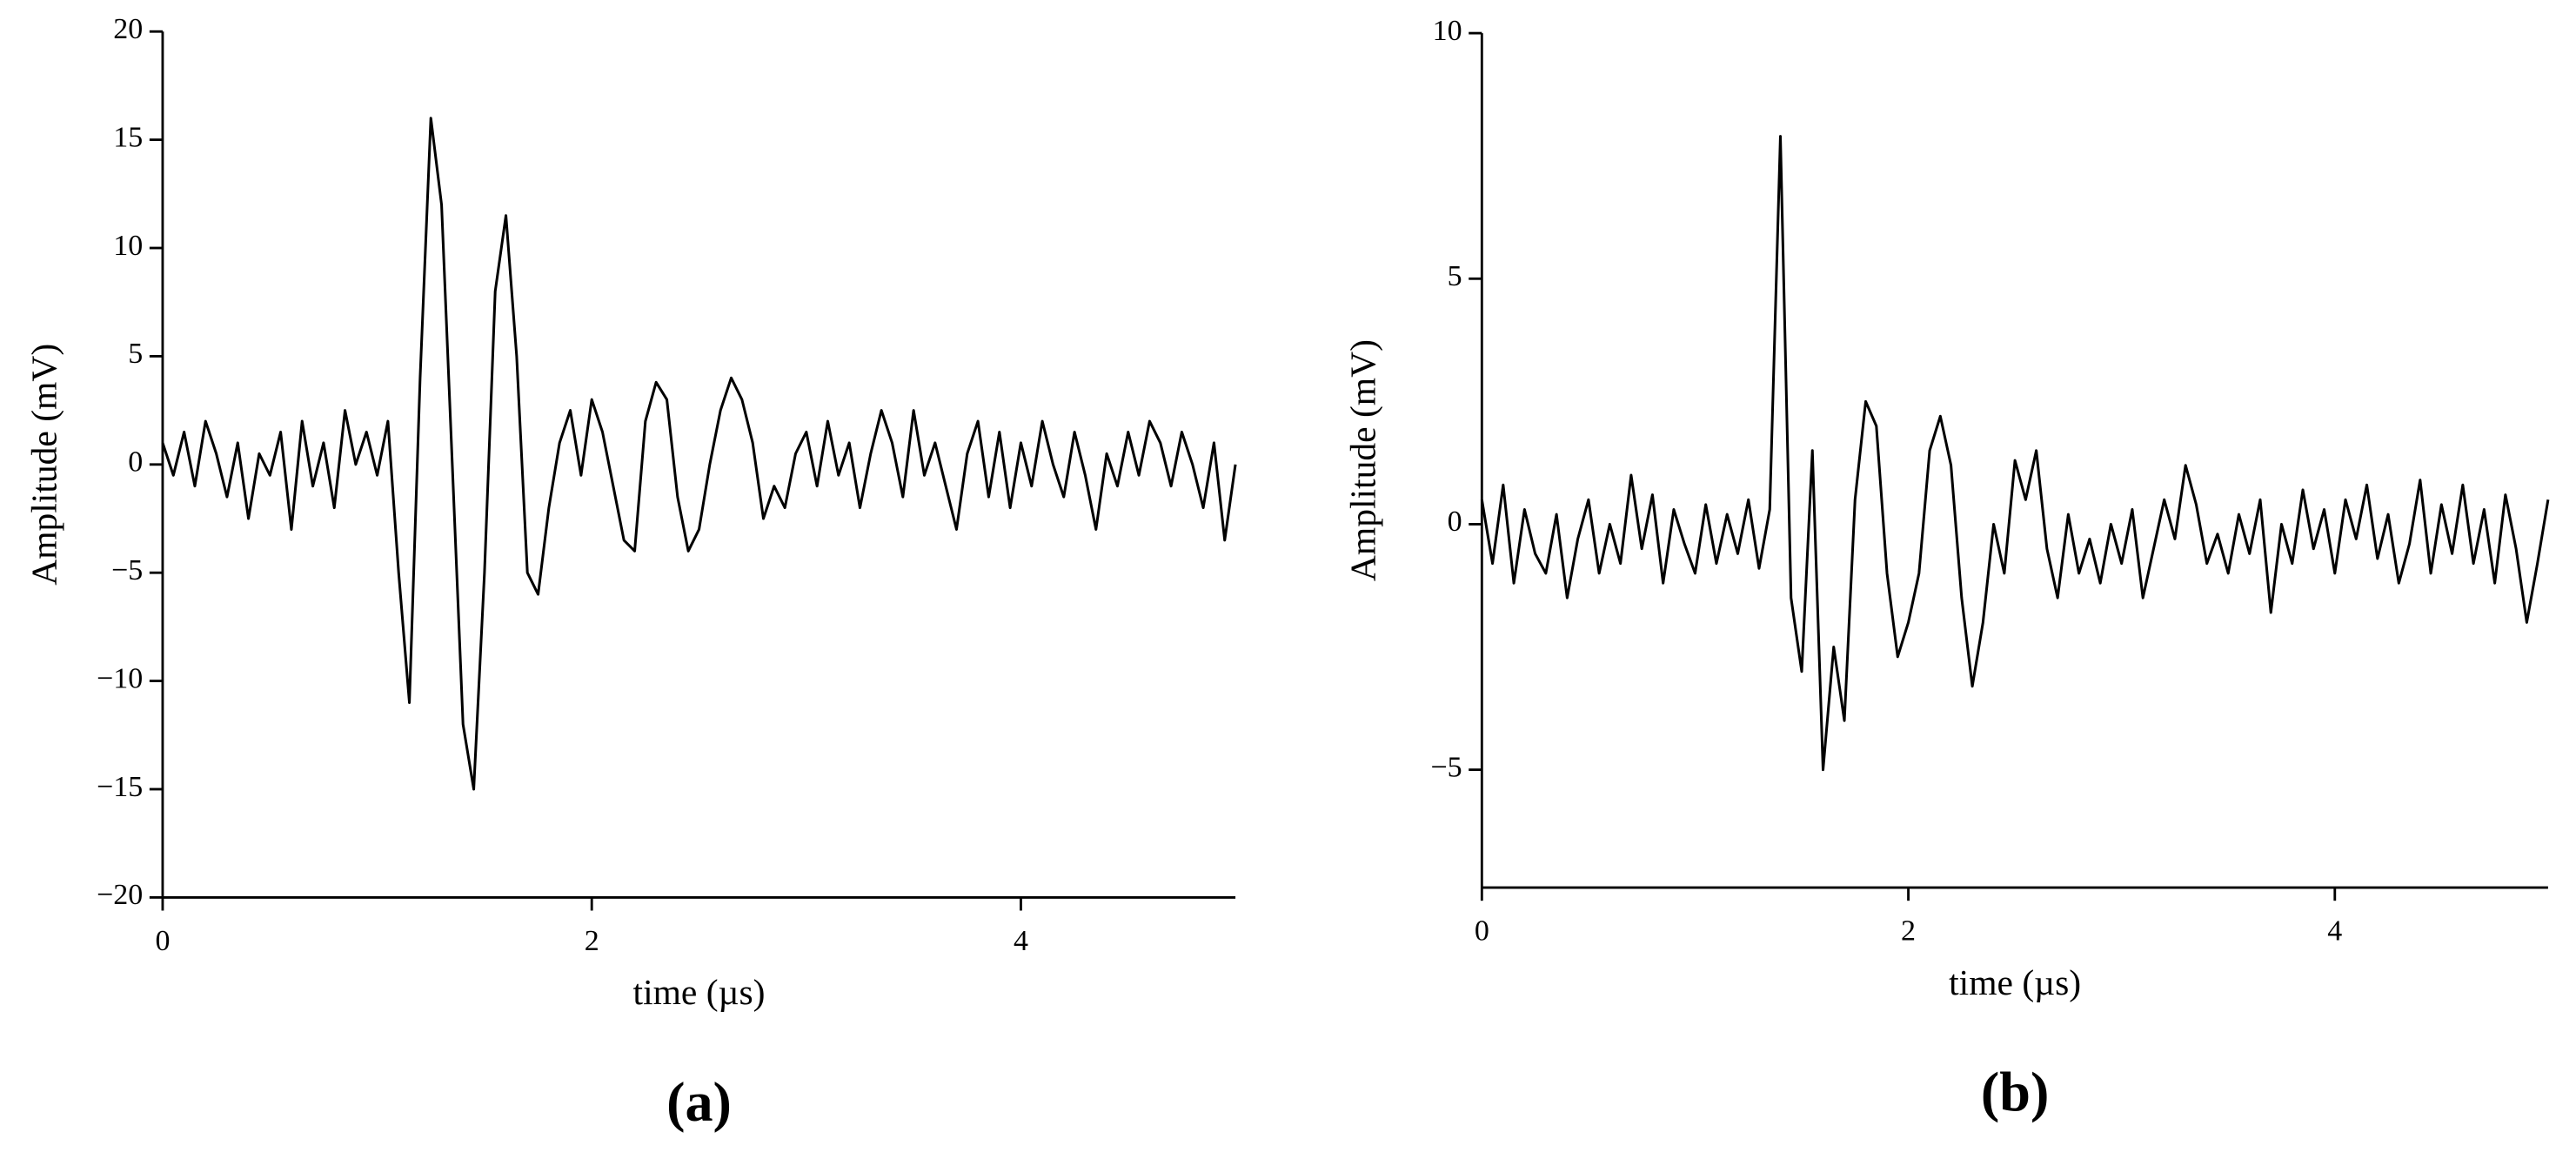 The image size is (2576, 1159). I want to click on y-tick-label: 20, so click(128, 29).